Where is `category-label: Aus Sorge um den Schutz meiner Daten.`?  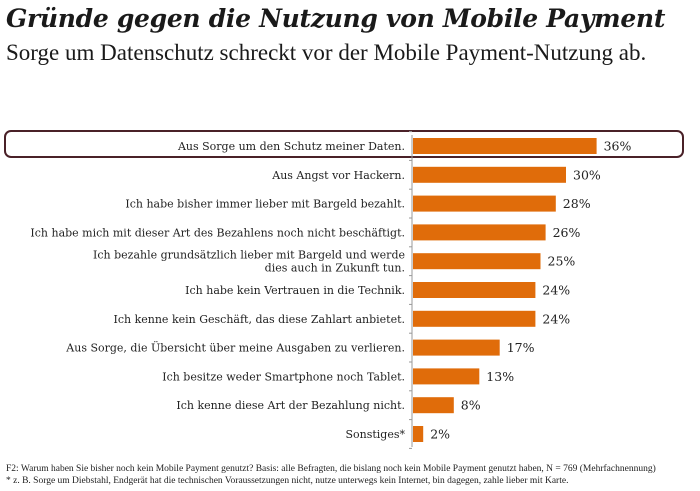
category-label: Aus Sorge um den Schutz meiner Daten. is located at coordinates (291, 146).